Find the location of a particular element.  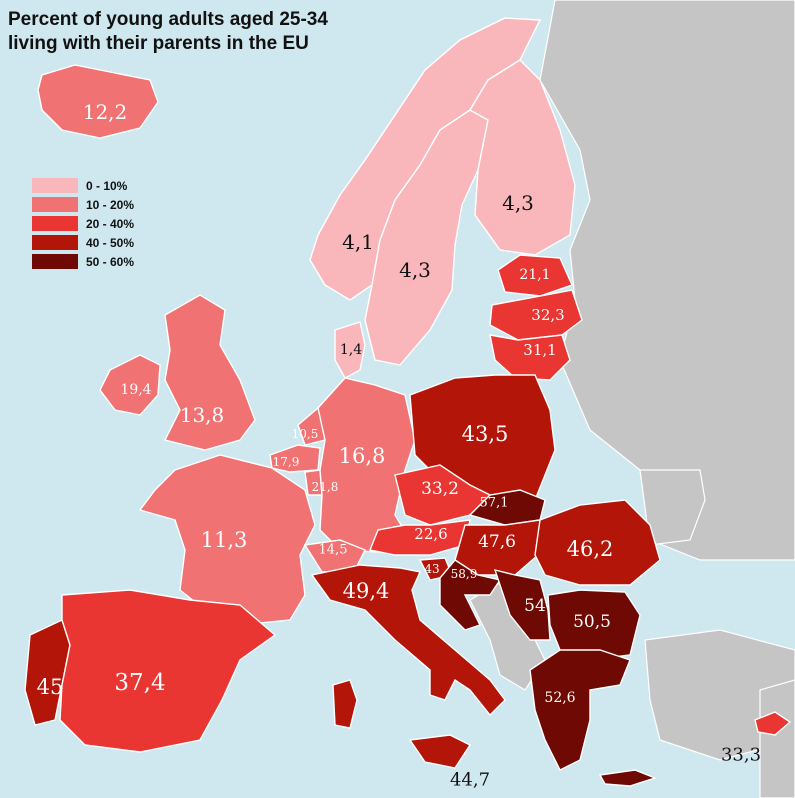

sicily-shape is located at coordinates (440, 751).